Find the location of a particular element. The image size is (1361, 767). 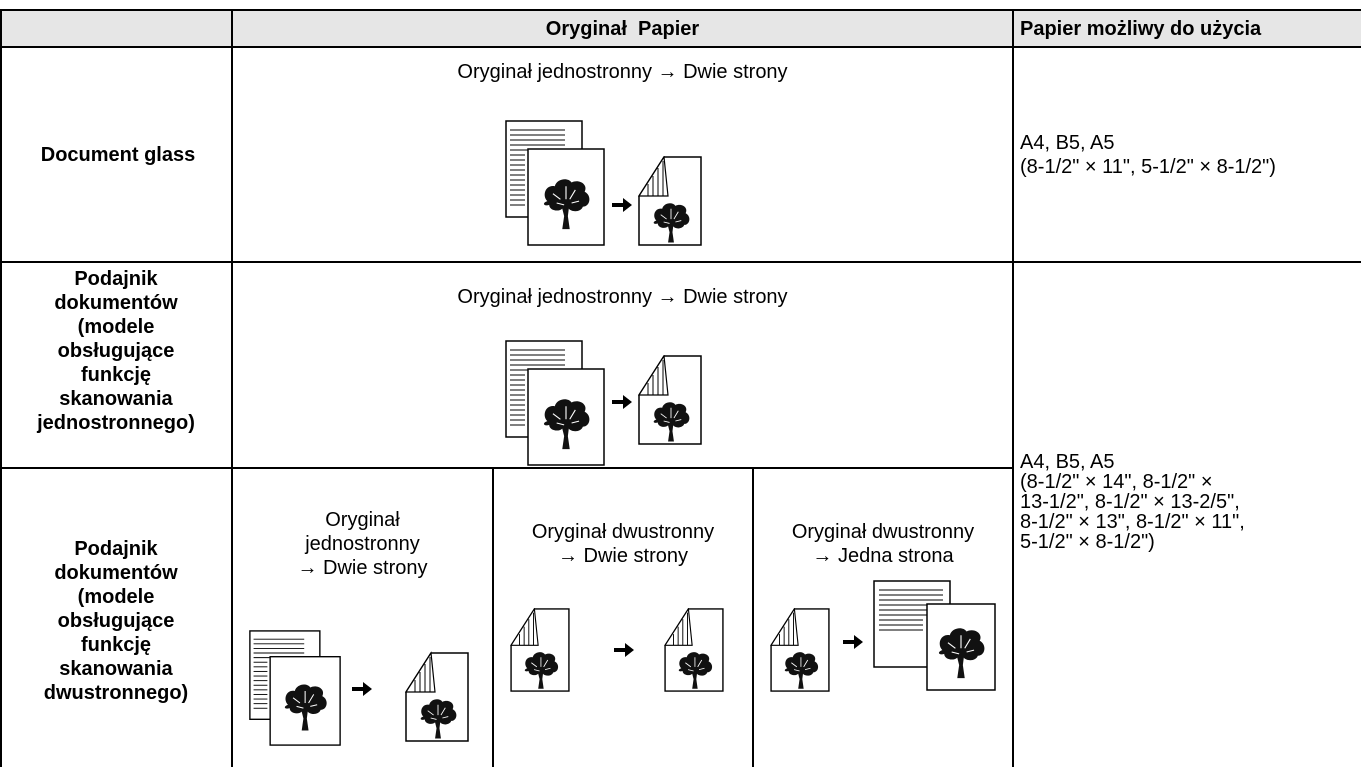

text-line: → Jedna strona is located at coordinates (883, 556).